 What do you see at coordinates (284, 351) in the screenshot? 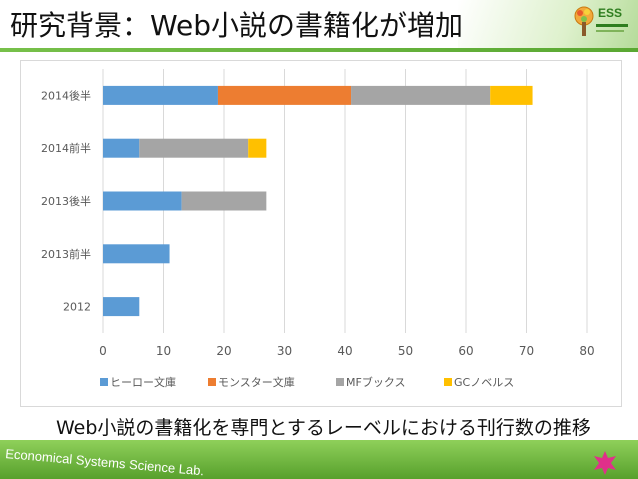
I see `x-tick-label: 30` at bounding box center [284, 351].